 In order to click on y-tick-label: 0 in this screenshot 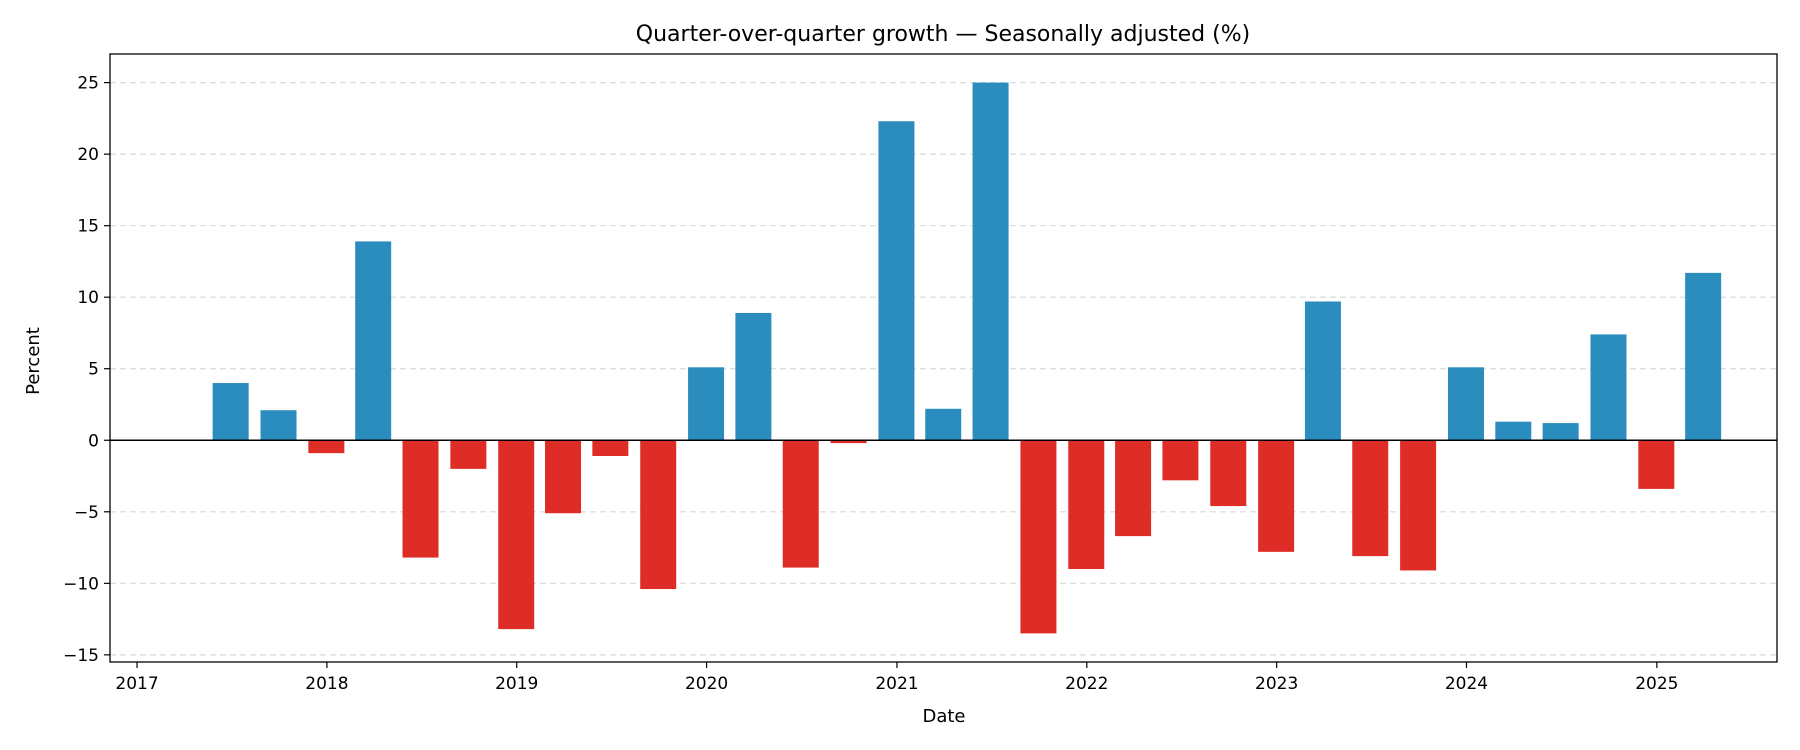, I will do `click(93, 441)`.